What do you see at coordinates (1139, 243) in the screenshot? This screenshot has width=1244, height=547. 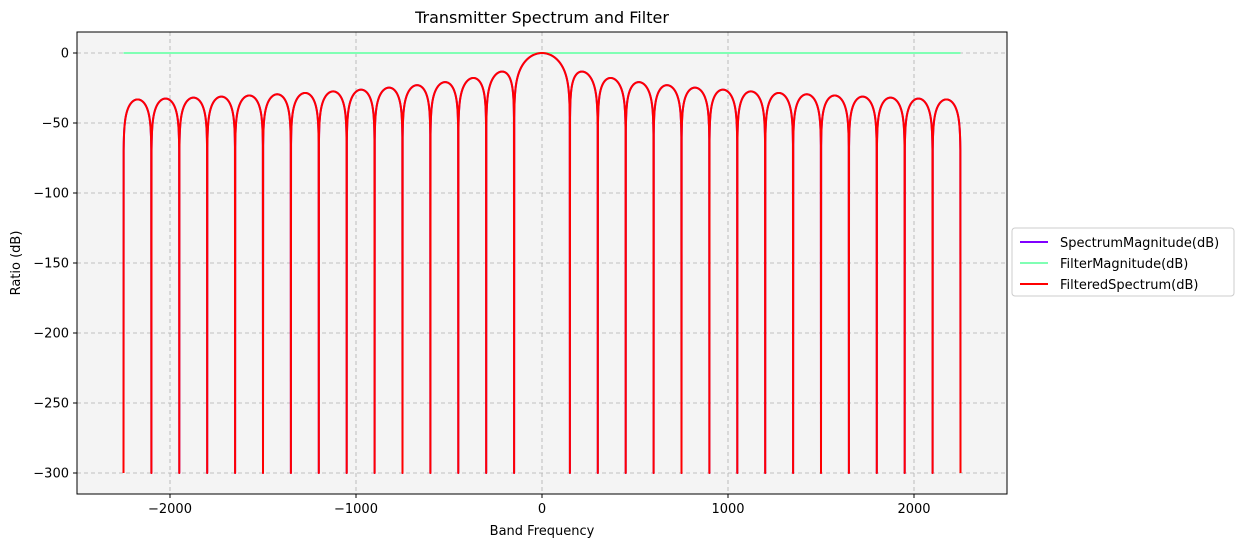 I see `legend-label: SpectrumMagnitude(dB)` at bounding box center [1139, 243].